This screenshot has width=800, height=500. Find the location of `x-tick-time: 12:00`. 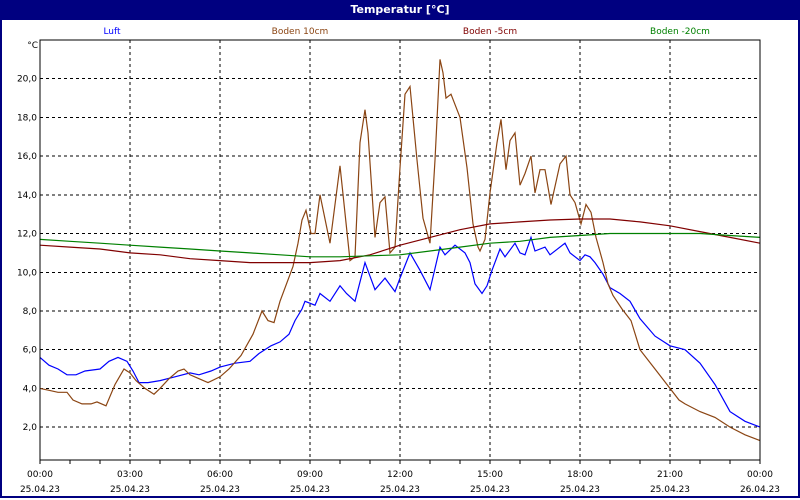

x-tick-time: 12:00 is located at coordinates (400, 475).